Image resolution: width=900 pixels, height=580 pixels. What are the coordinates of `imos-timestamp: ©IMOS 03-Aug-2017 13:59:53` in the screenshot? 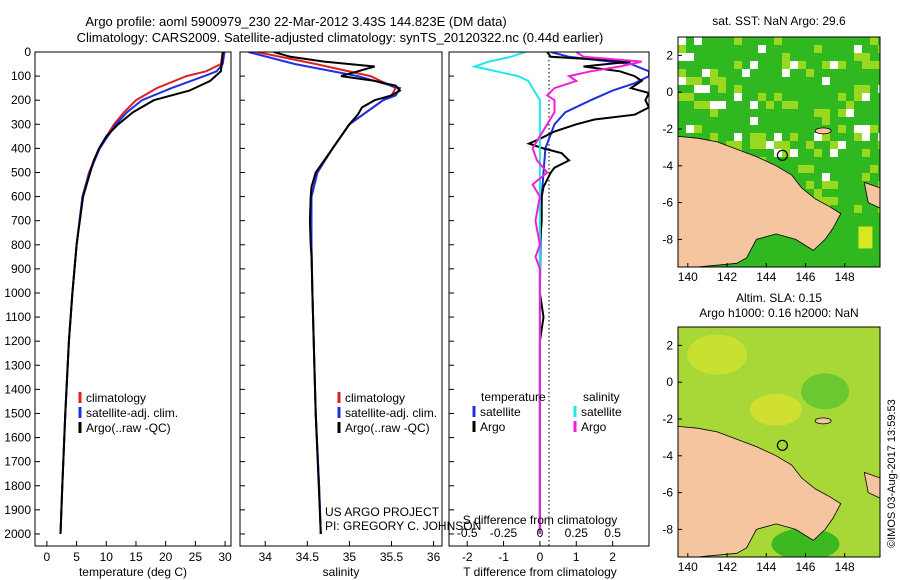 It's located at (892, 473).